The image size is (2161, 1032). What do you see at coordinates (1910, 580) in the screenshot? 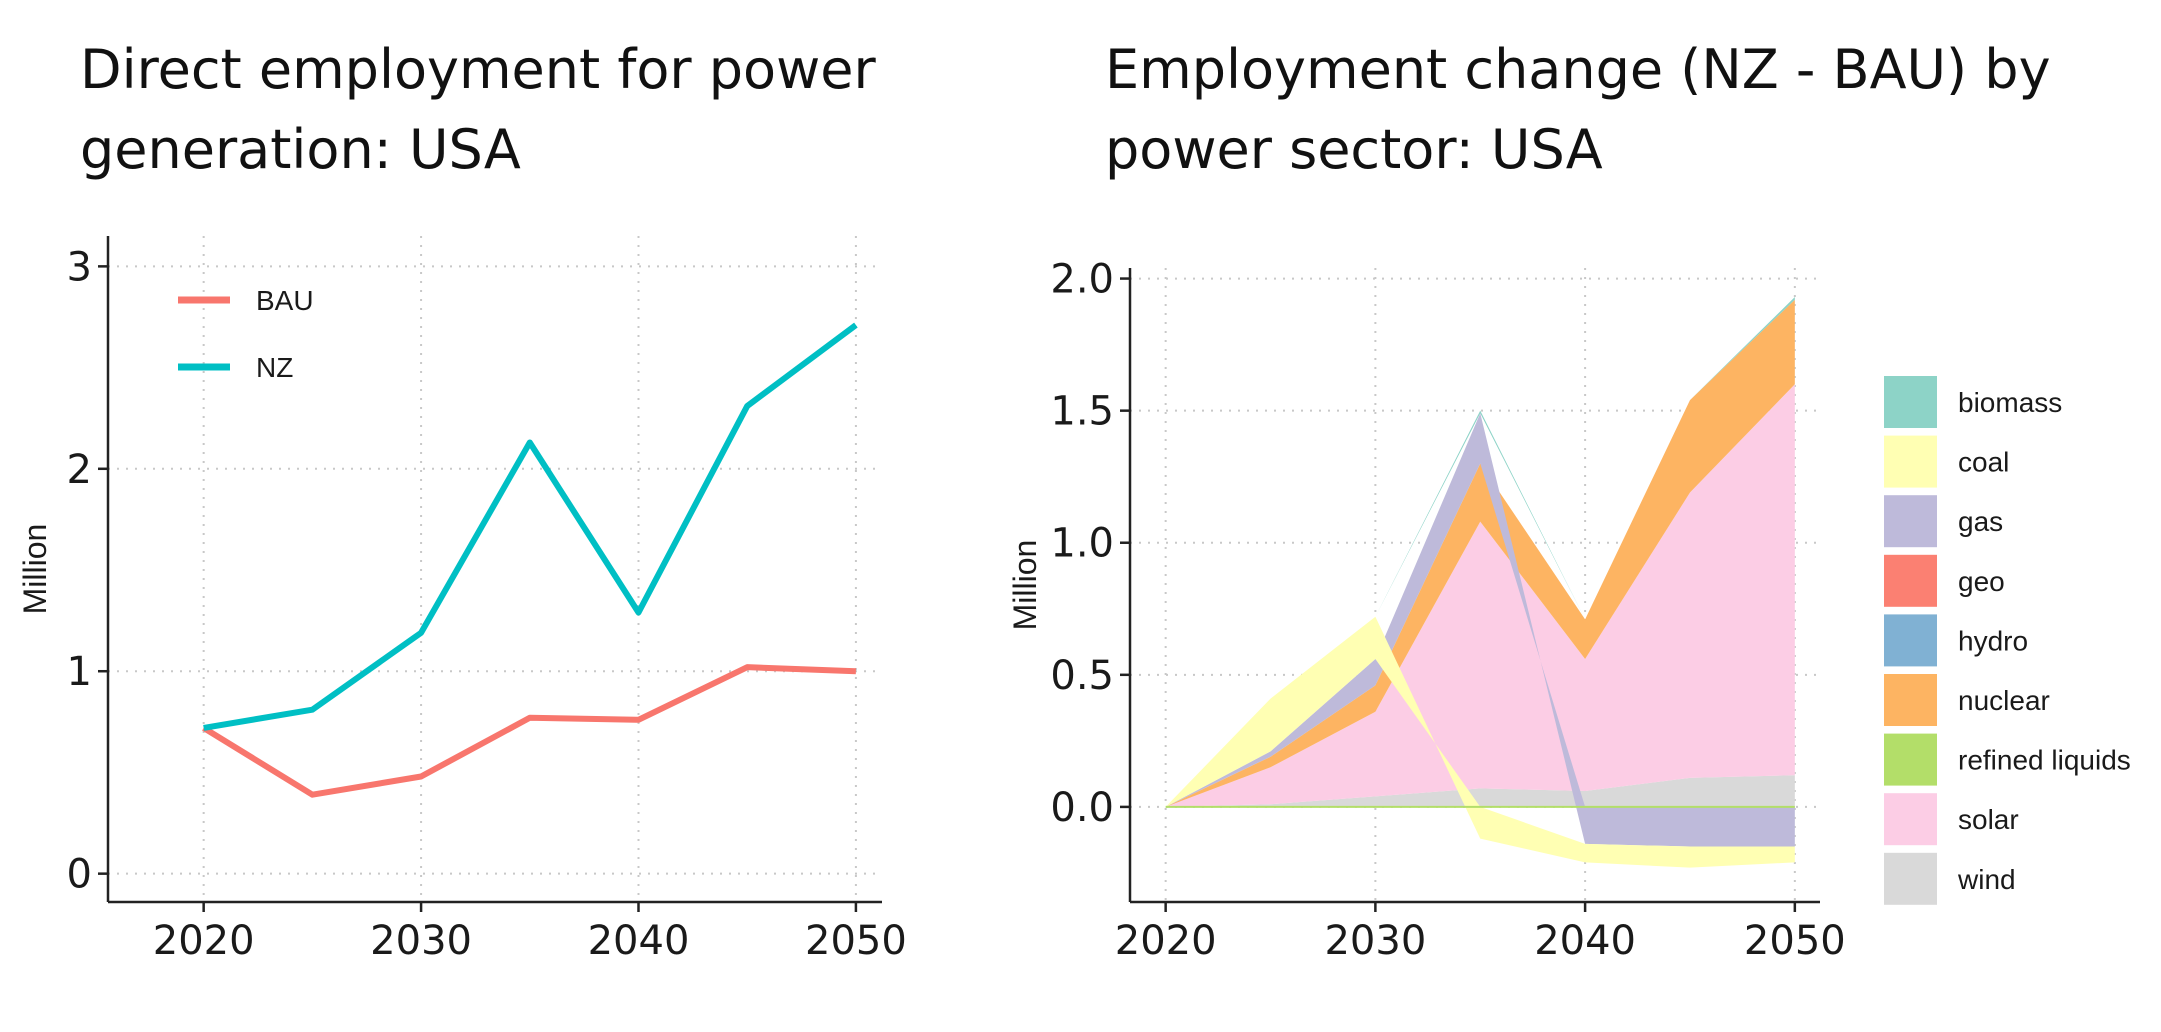
I see `legend-key-geo` at bounding box center [1910, 580].